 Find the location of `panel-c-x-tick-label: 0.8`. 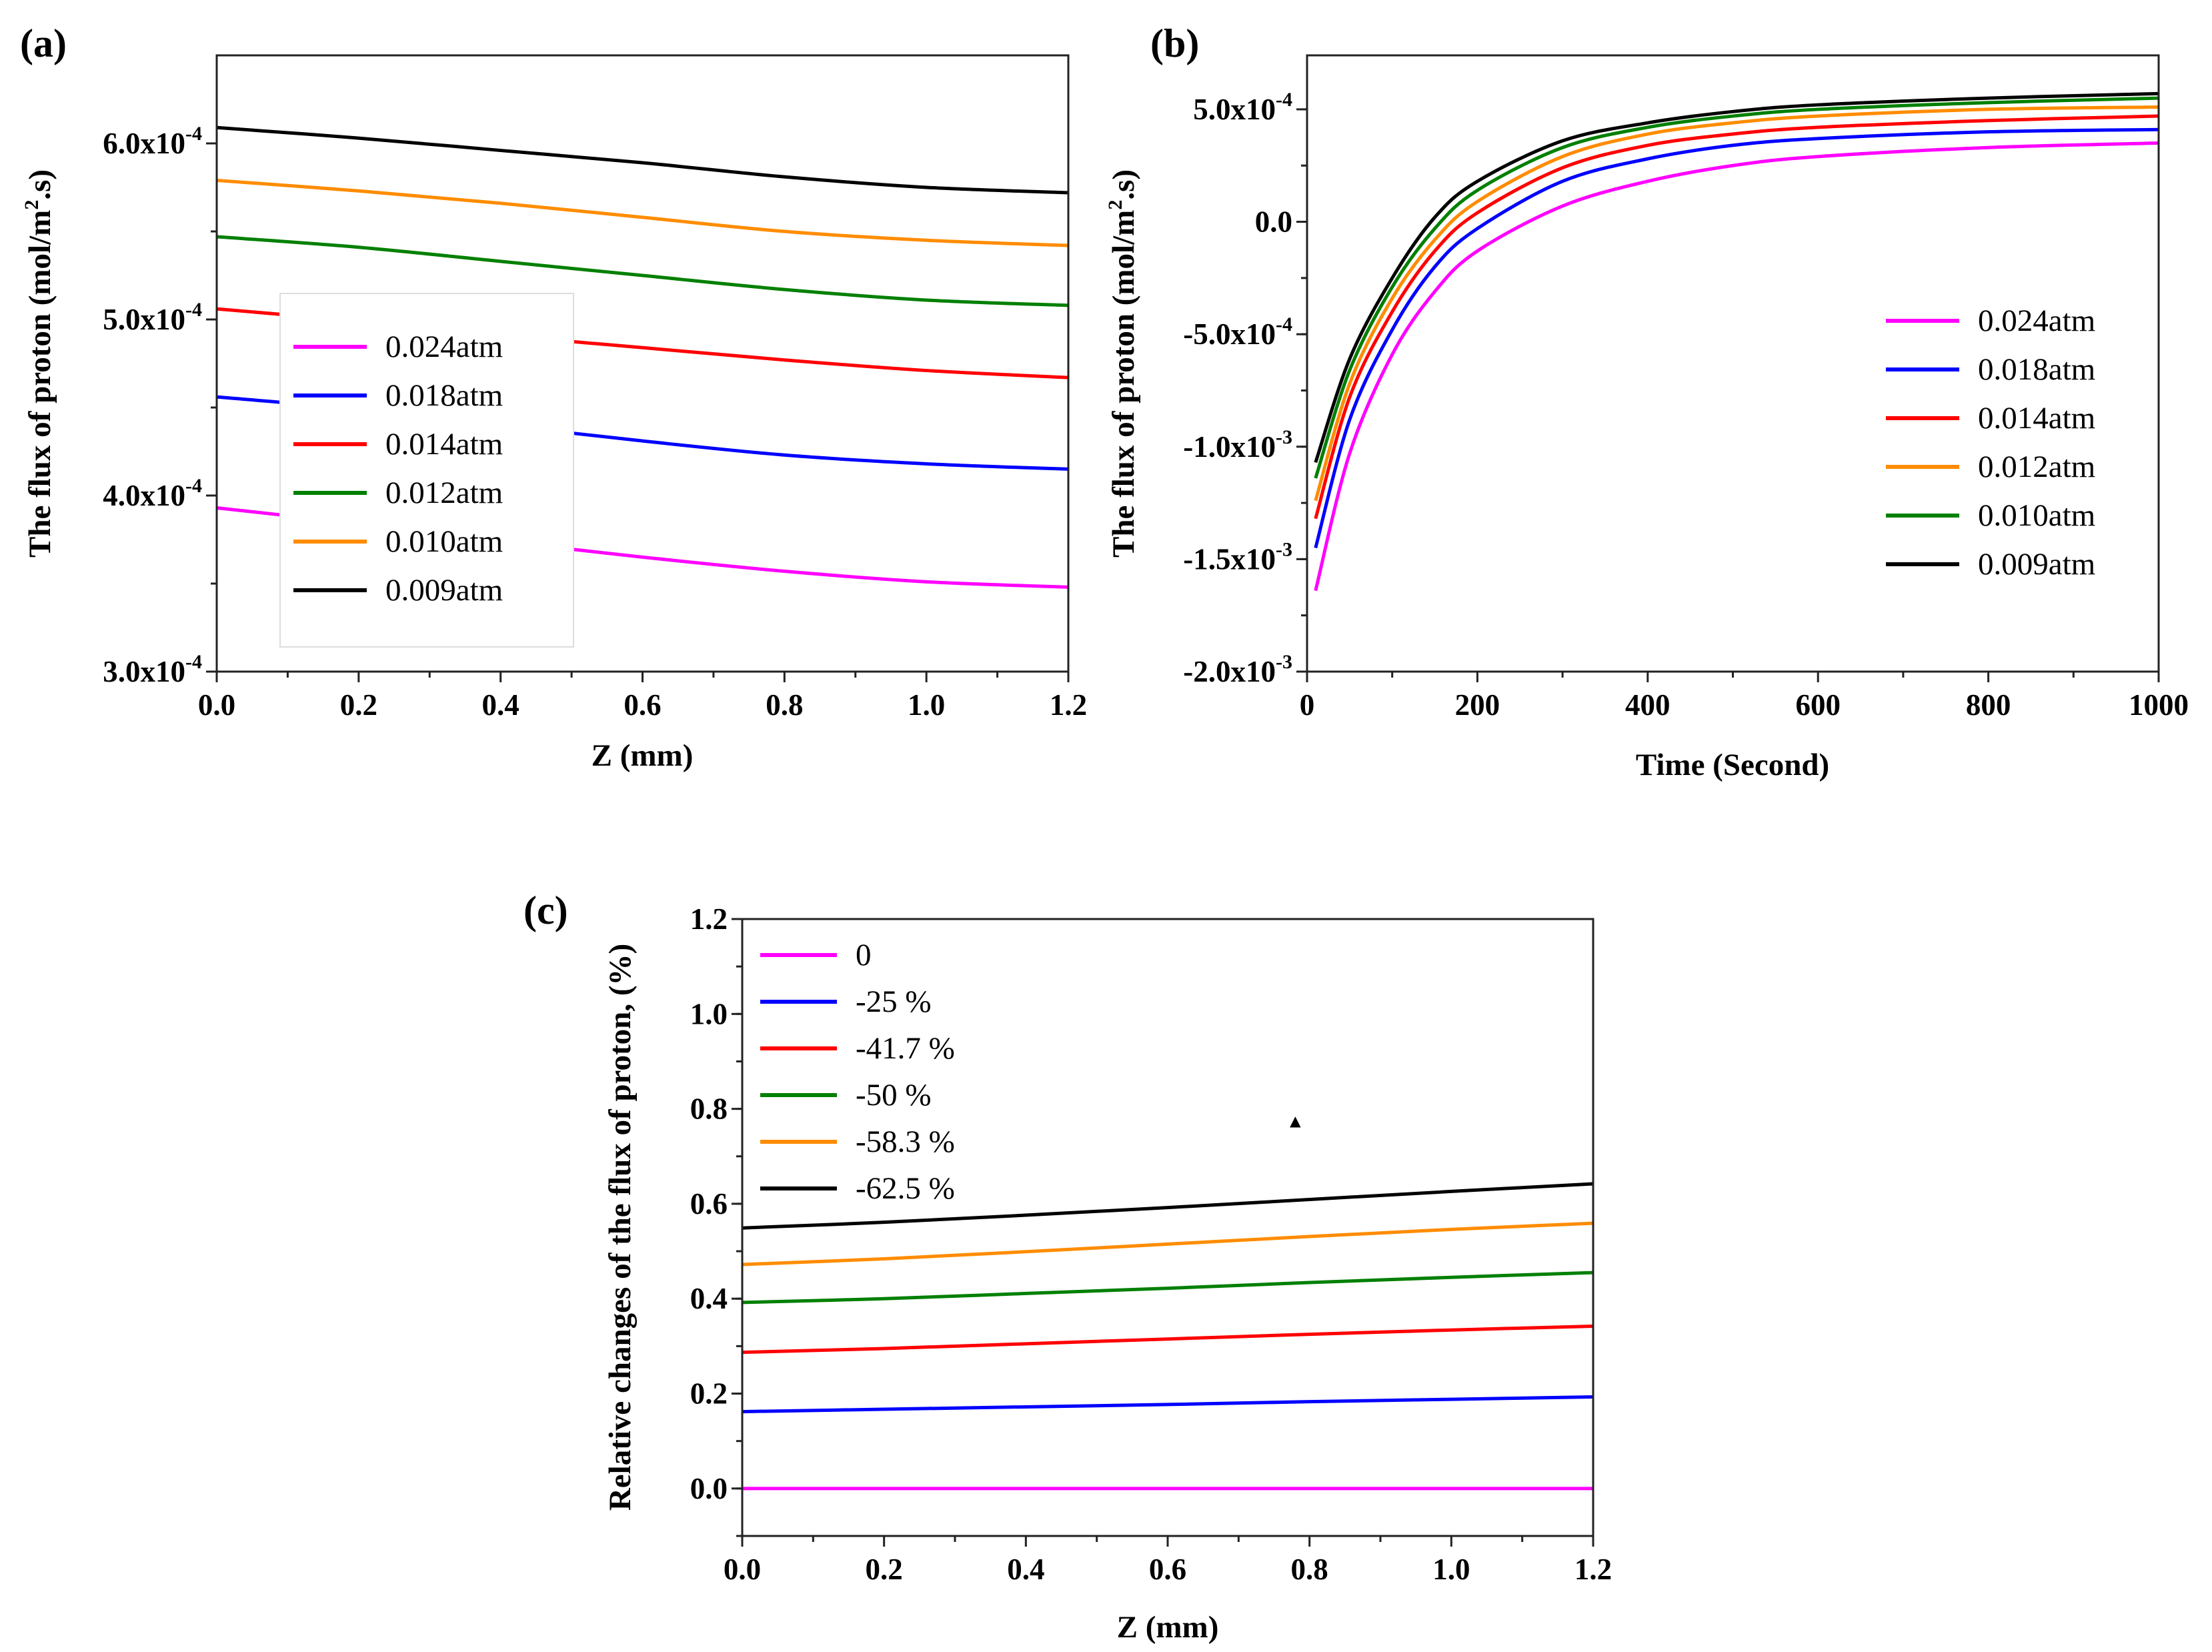

panel-c-x-tick-label: 0.8 is located at coordinates (1309, 1569).